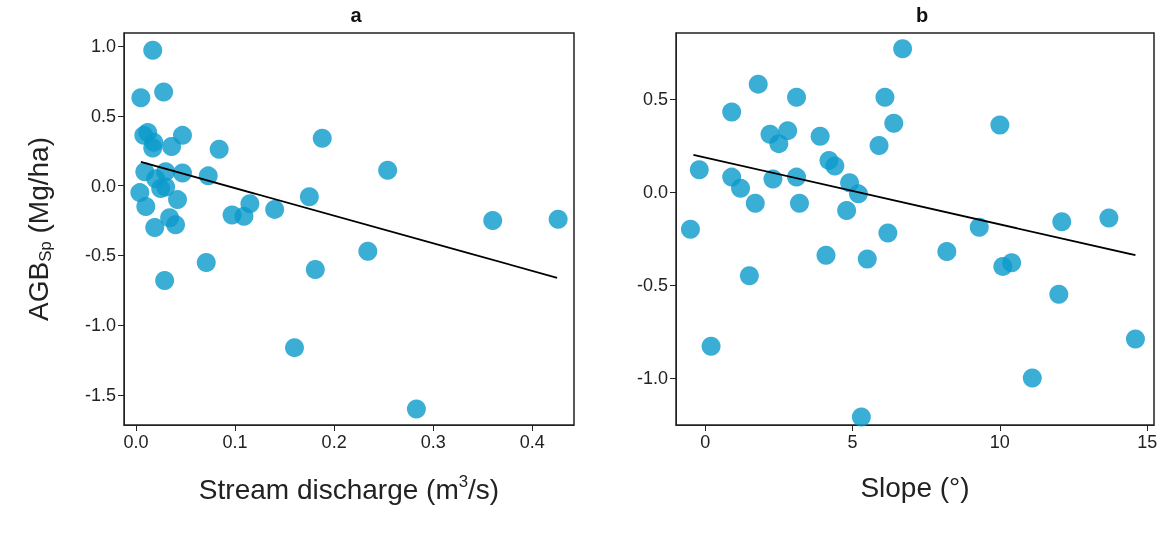 This screenshot has height=538, width=1174. What do you see at coordinates (999, 442) in the screenshot?
I see `x-tick-label: 10` at bounding box center [999, 442].